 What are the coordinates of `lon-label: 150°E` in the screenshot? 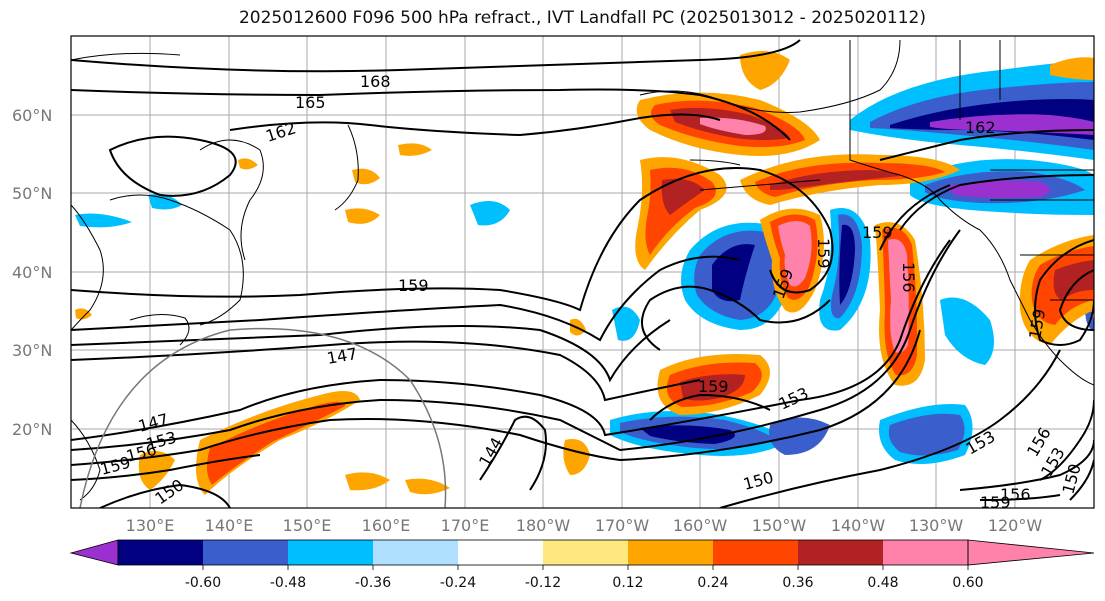 It's located at (307, 525).